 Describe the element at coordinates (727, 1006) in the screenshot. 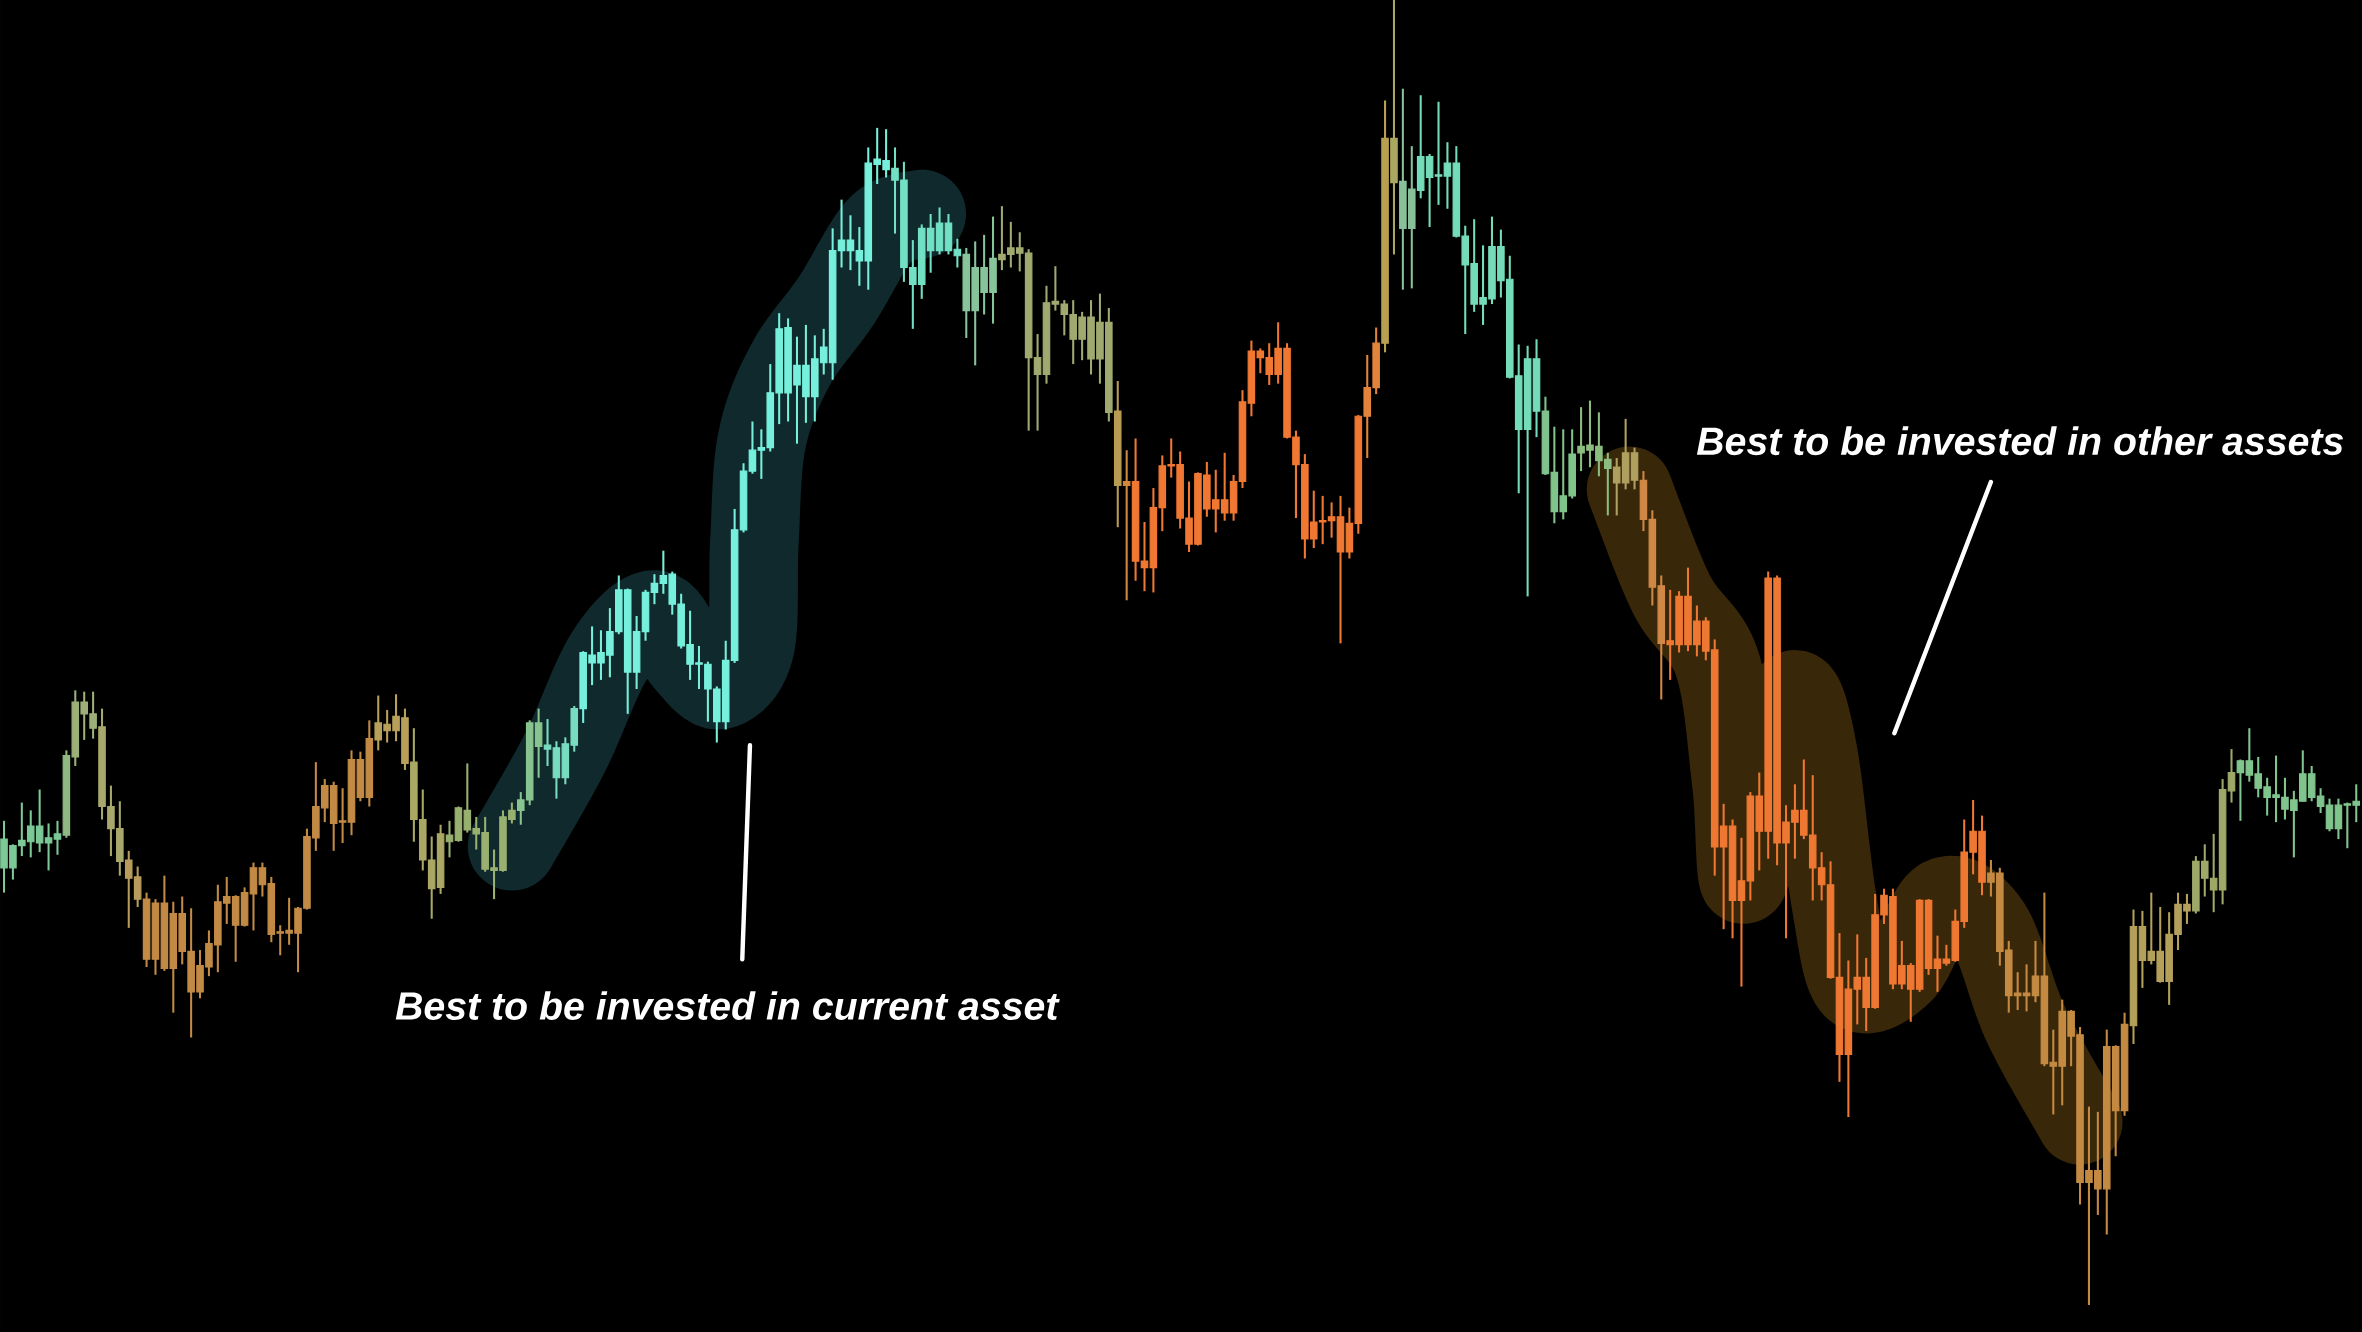

I see `annotation: Best to be invested in current asset` at that location.